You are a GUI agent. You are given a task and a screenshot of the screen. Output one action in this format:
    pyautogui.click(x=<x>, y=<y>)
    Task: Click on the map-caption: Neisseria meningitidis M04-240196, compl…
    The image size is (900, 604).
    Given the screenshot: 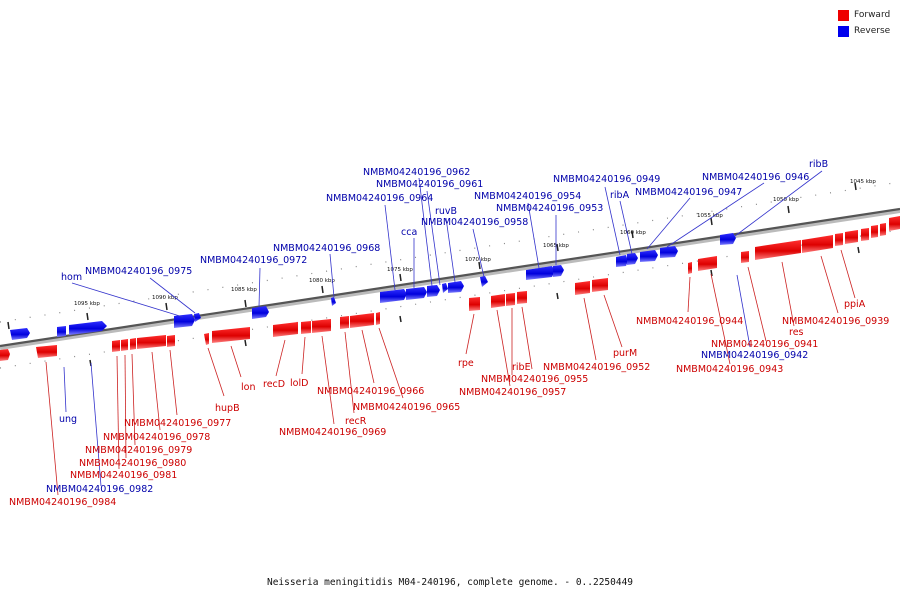 What is the action you would take?
    pyautogui.click(x=450, y=582)
    